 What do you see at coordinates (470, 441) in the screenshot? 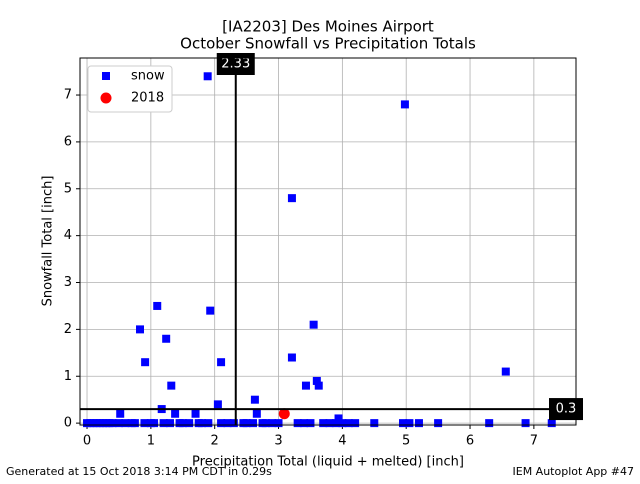
I see `x-tick-label: 6` at bounding box center [470, 441].